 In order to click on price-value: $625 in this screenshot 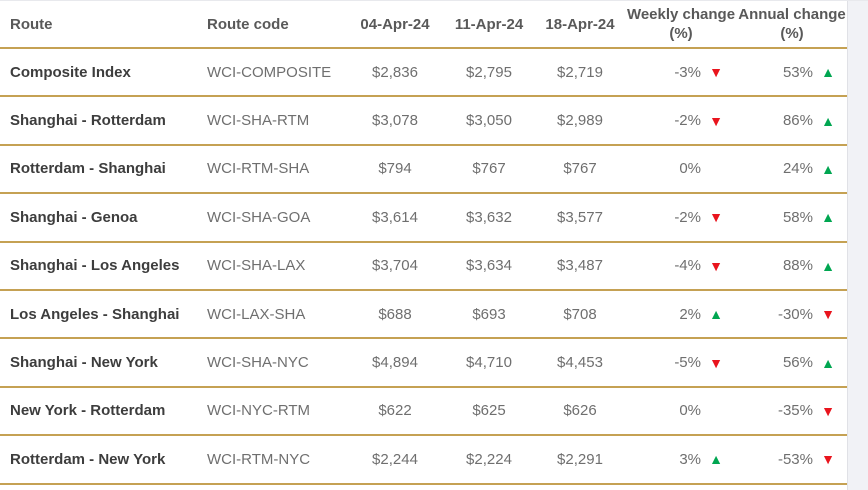, I will do `click(489, 411)`.